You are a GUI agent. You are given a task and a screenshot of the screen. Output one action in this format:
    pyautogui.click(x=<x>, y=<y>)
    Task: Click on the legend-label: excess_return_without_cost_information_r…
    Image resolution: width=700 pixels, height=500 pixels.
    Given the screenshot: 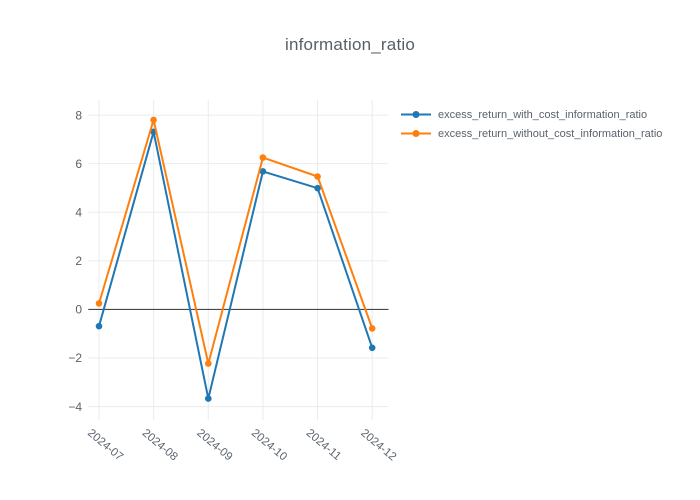 What is the action you would take?
    pyautogui.click(x=550, y=133)
    